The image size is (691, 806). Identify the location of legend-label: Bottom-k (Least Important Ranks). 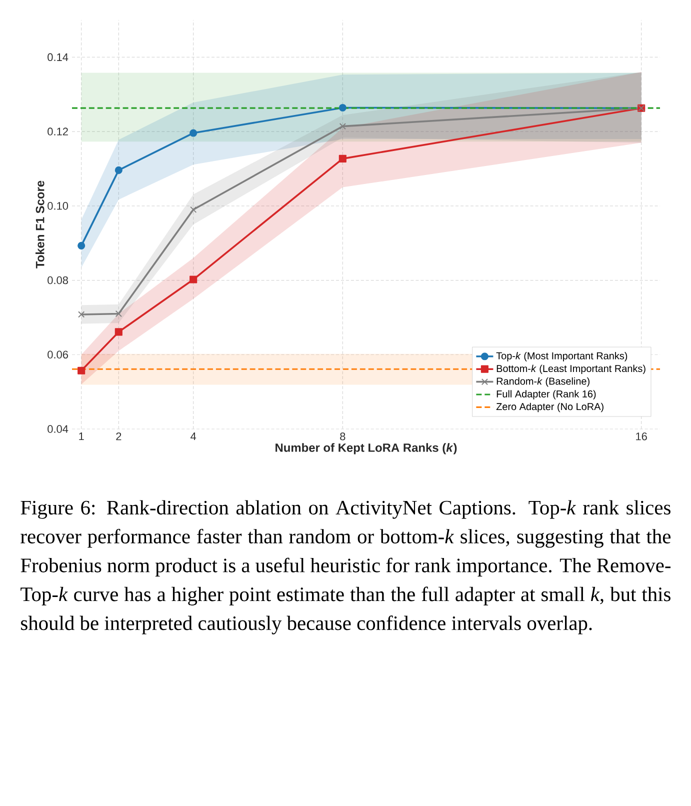
(571, 369).